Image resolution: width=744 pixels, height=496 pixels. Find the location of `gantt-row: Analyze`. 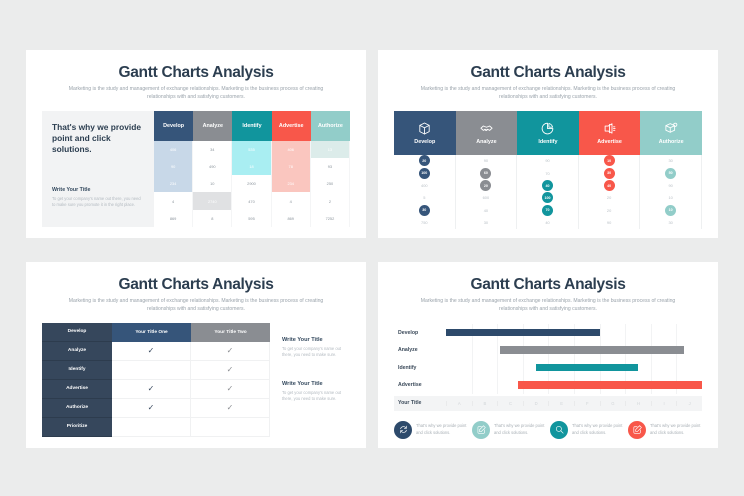

gantt-row: Analyze is located at coordinates (548, 350).